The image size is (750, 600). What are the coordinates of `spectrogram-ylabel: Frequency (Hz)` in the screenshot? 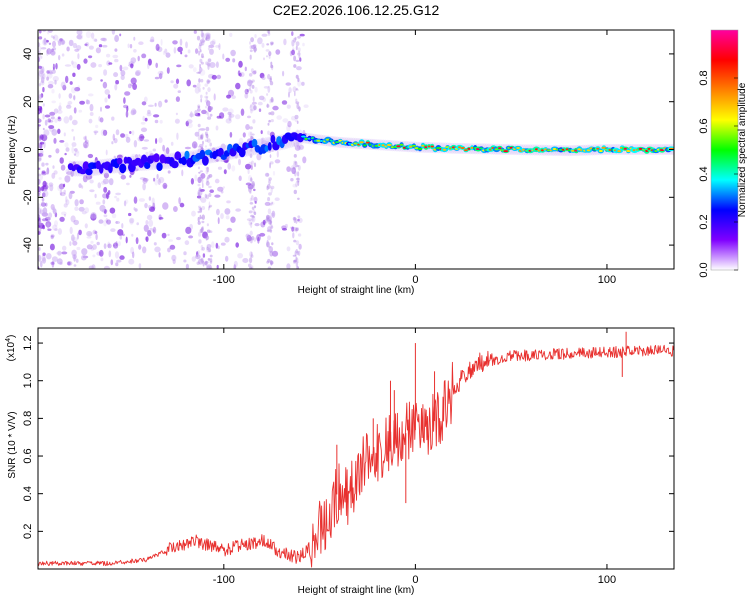 It's located at (12, 150).